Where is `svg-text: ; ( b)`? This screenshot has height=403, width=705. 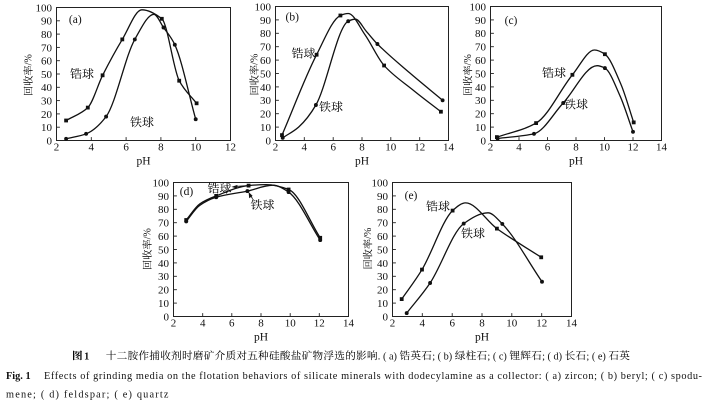
svg-text: ; ( b) is located at coordinates (443, 356).